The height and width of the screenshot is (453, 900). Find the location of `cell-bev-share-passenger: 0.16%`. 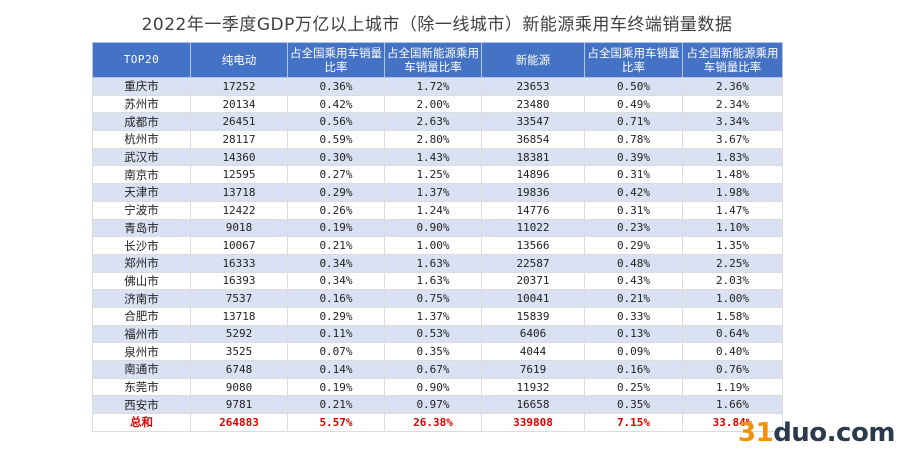

cell-bev-share-passenger: 0.16% is located at coordinates (336, 298).